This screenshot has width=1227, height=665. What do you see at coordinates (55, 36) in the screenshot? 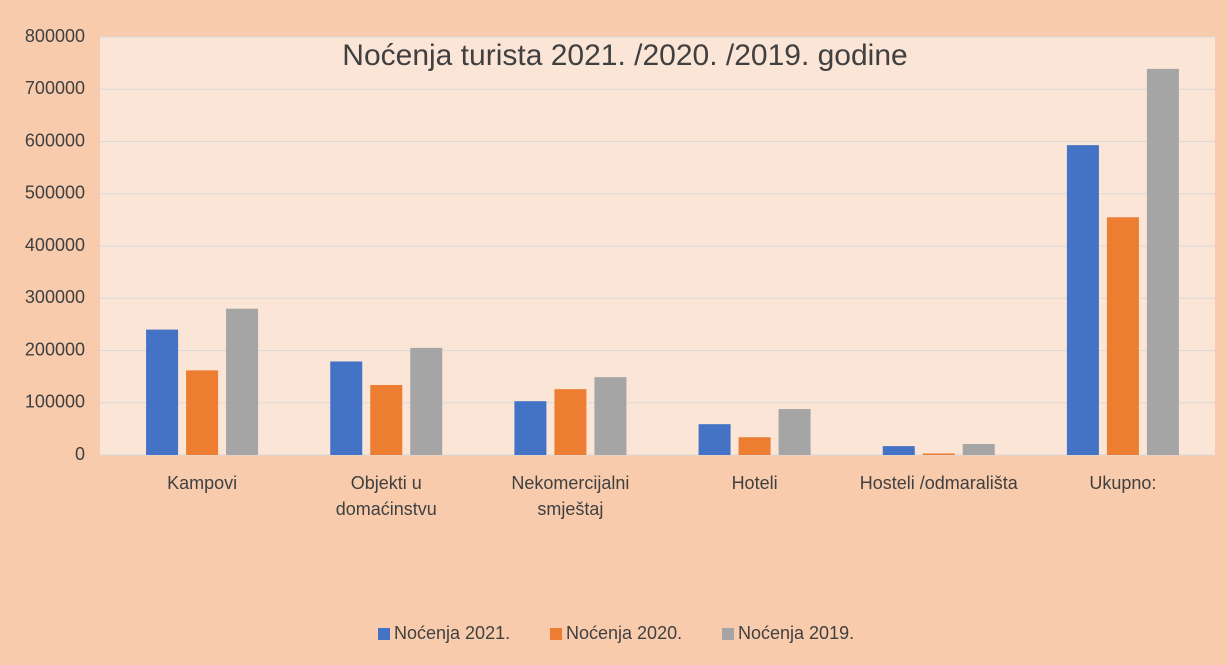
I see `y-tick-label: 800000` at bounding box center [55, 36].